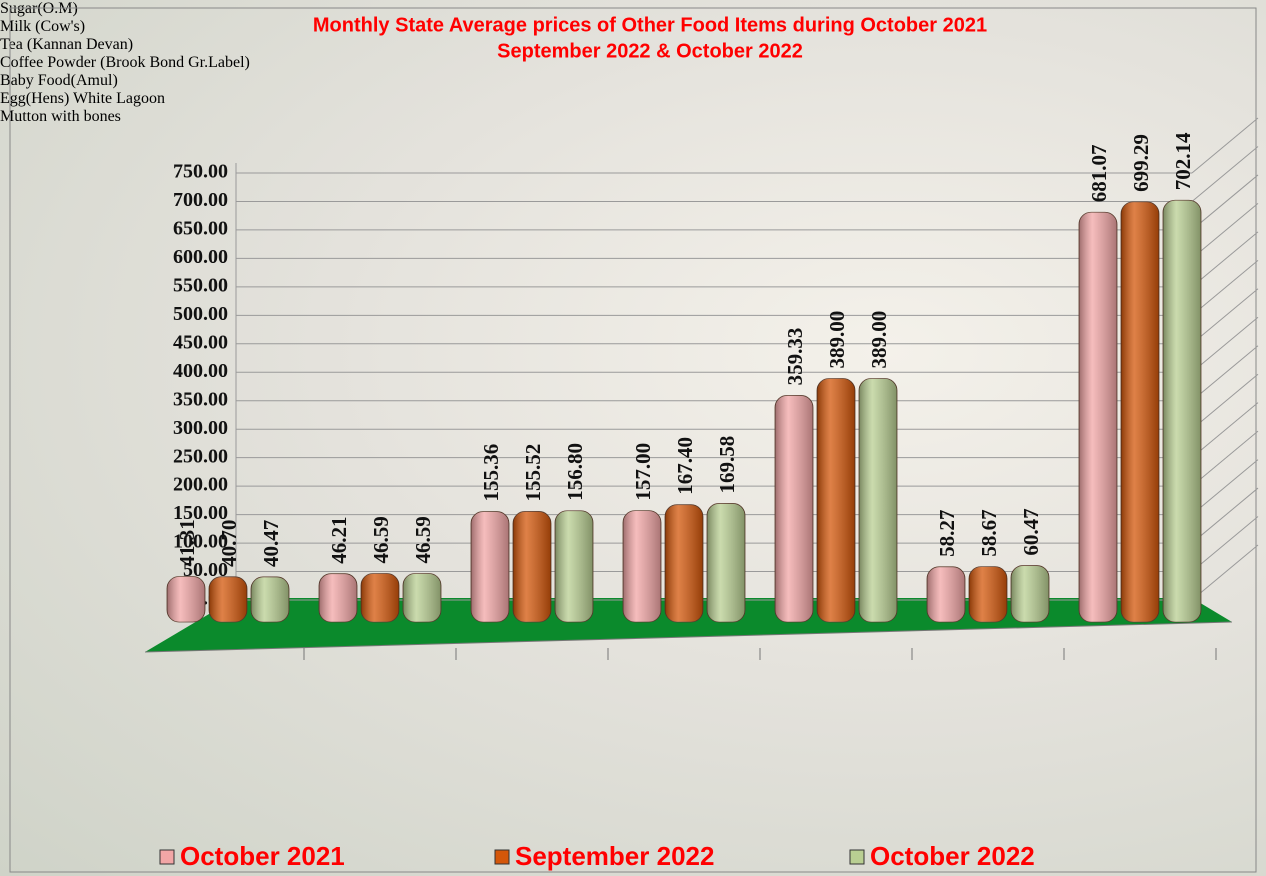 The image size is (1266, 876). Describe the element at coordinates (200, 399) in the screenshot. I see `y-tick-label: 350.00` at that location.